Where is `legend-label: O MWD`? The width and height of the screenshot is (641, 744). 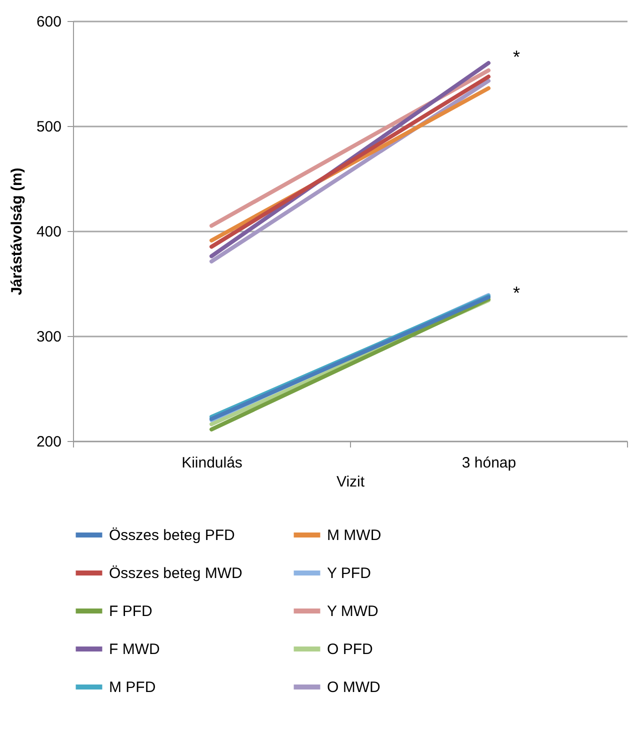 legend-label: O MWD is located at coordinates (353, 687).